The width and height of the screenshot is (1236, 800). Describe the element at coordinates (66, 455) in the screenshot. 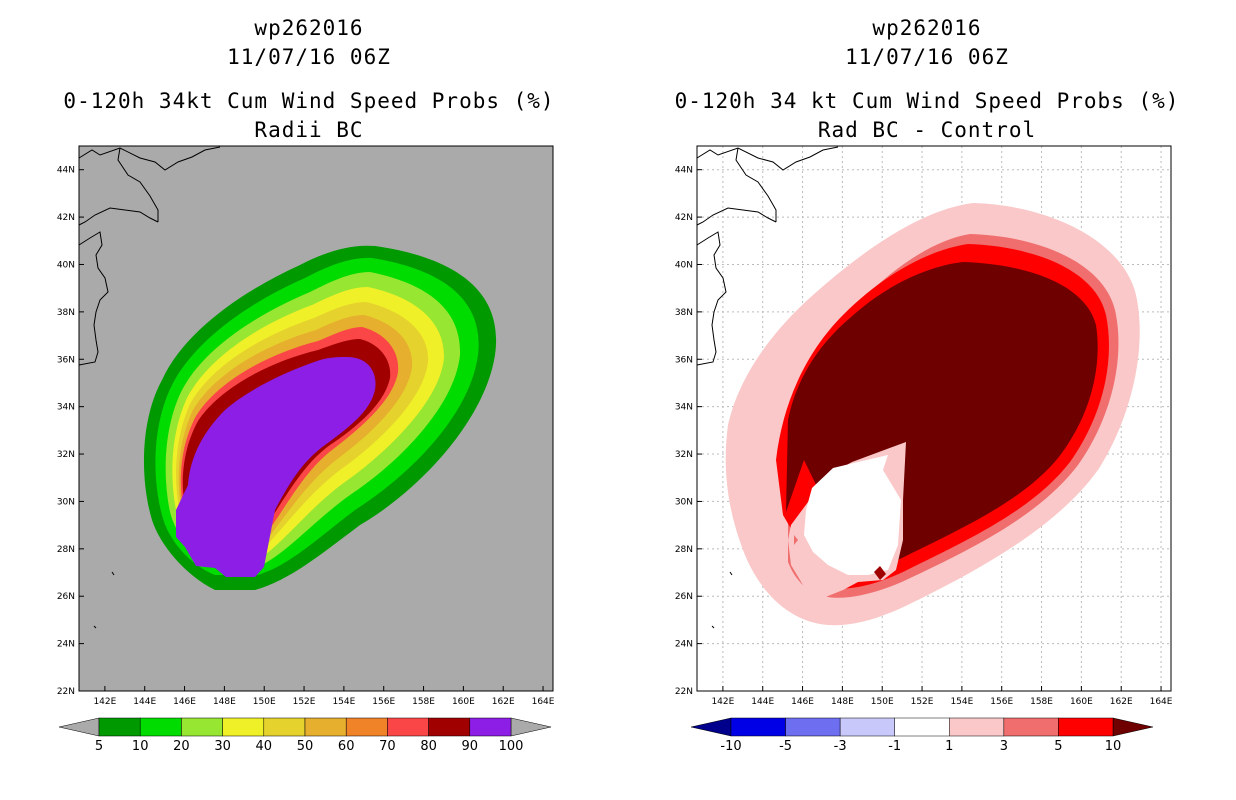

I see `lat-label: 32N` at that location.